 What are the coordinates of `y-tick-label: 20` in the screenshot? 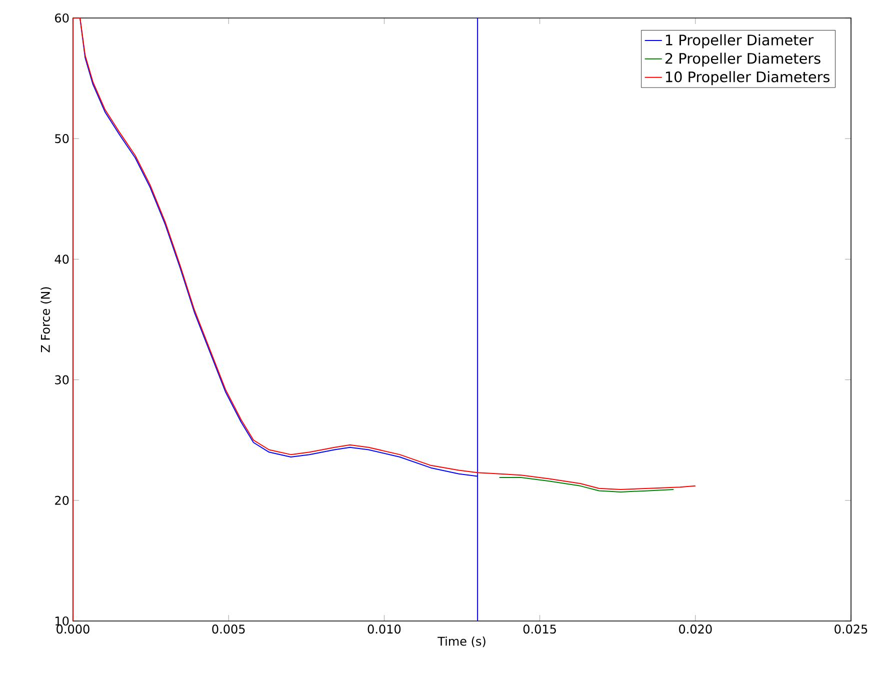 It's located at (62, 500).